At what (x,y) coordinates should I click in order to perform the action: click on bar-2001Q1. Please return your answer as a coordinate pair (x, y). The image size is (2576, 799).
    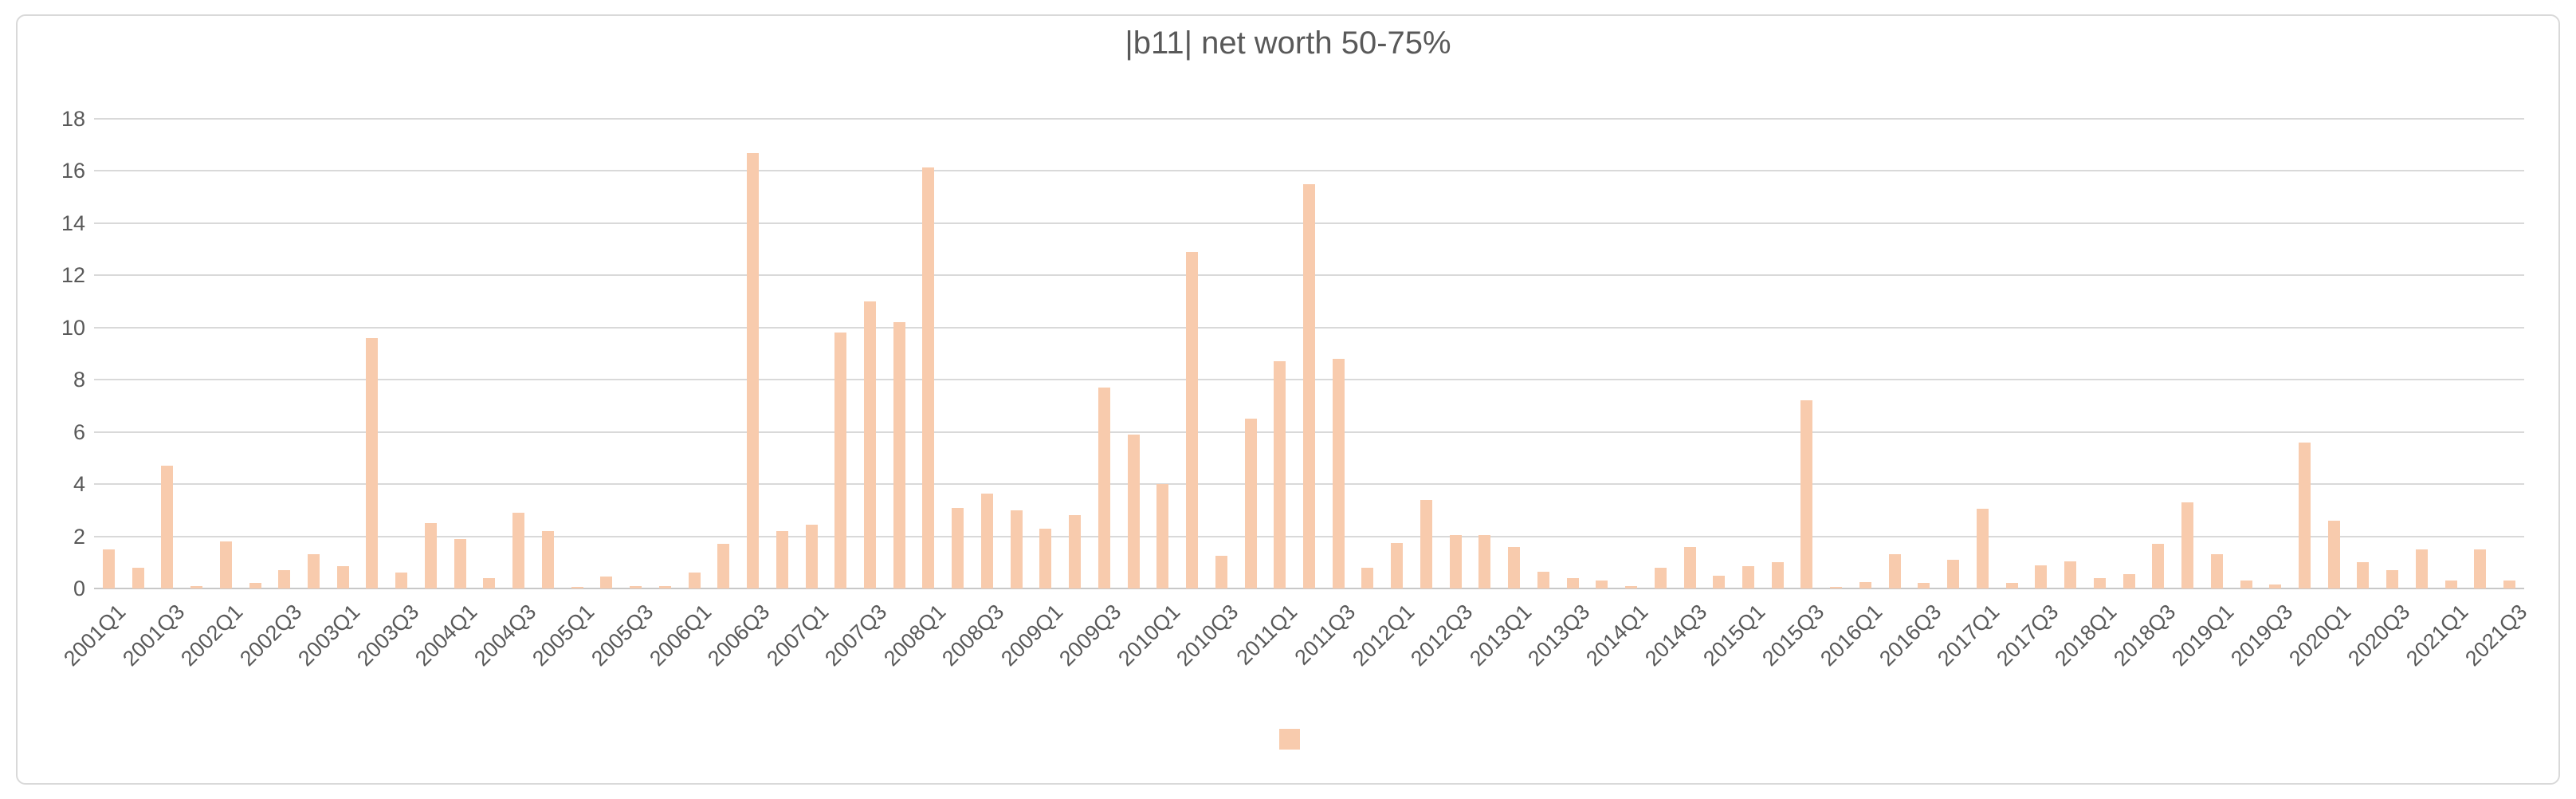
    Looking at the image, I should click on (108, 569).